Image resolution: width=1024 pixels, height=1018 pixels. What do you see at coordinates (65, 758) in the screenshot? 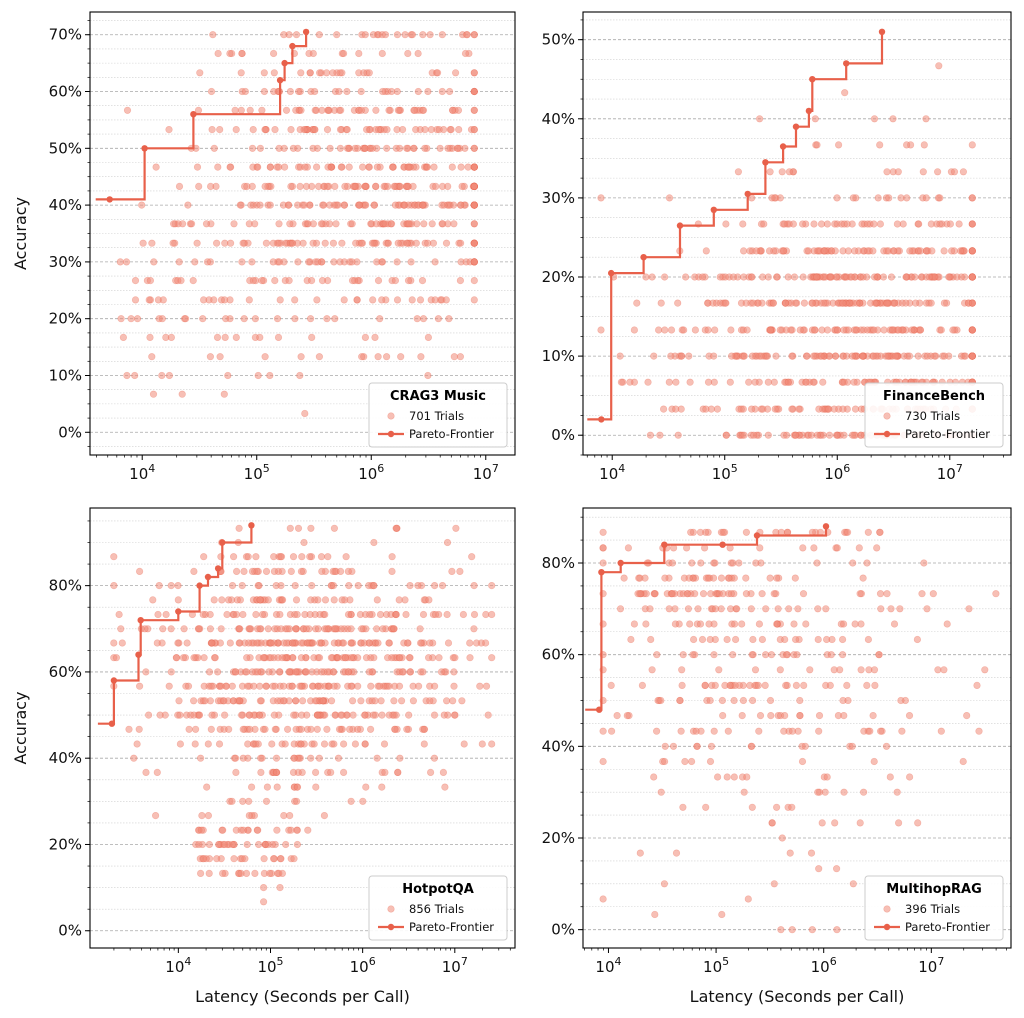
I see `y-tick-label: 40%` at bounding box center [65, 758].